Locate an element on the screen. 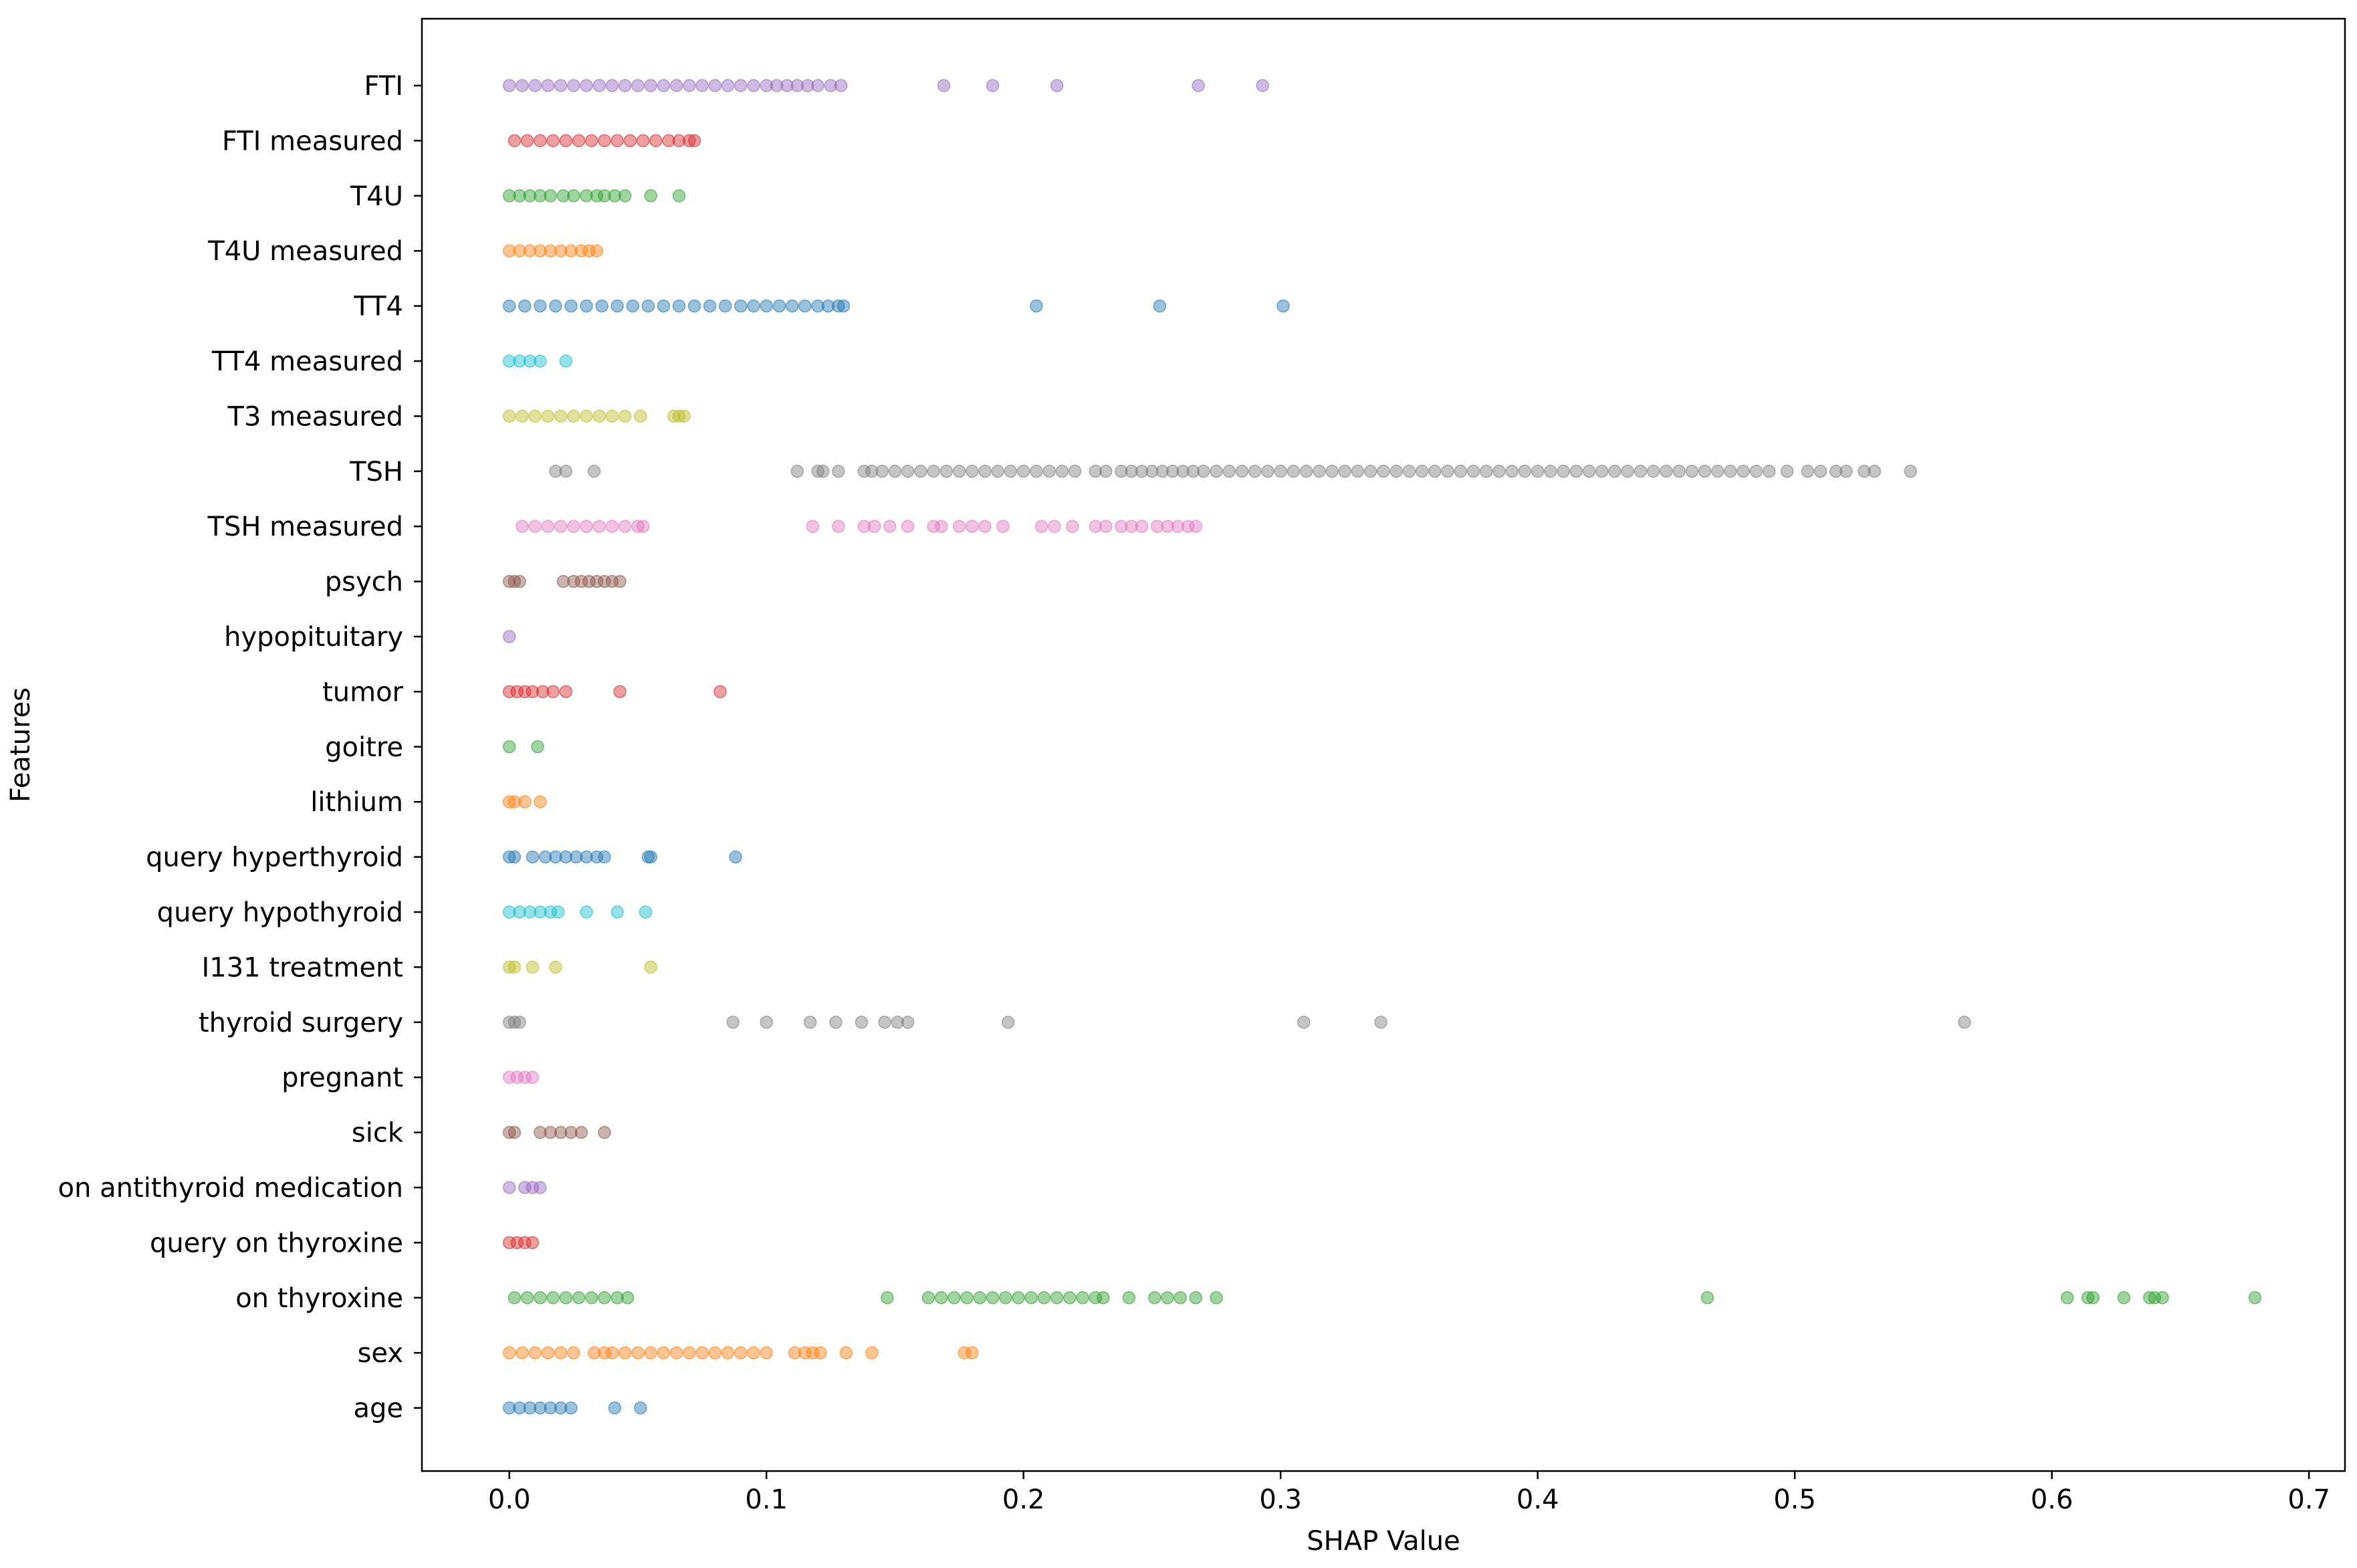 The height and width of the screenshot is (1568, 2357). x-axis: 0.0 0.1 0.2 0.3 0.4 0.5 0.6 0.7 is located at coordinates (1409, 1493).